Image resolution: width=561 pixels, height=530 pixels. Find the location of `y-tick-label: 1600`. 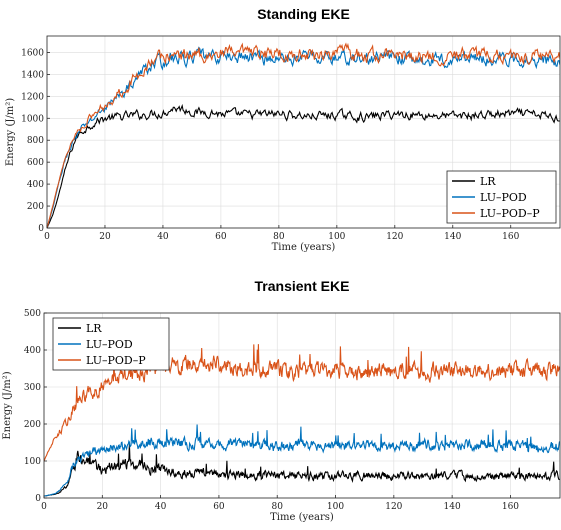

y-tick-label: 1600 is located at coordinates (32, 53).